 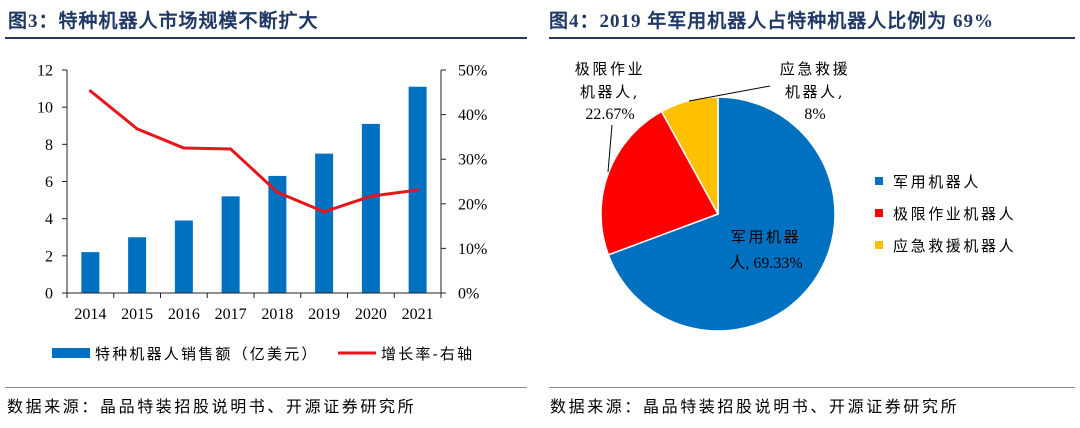 What do you see at coordinates (418, 190) in the screenshot?
I see `growth-point-2021` at bounding box center [418, 190].